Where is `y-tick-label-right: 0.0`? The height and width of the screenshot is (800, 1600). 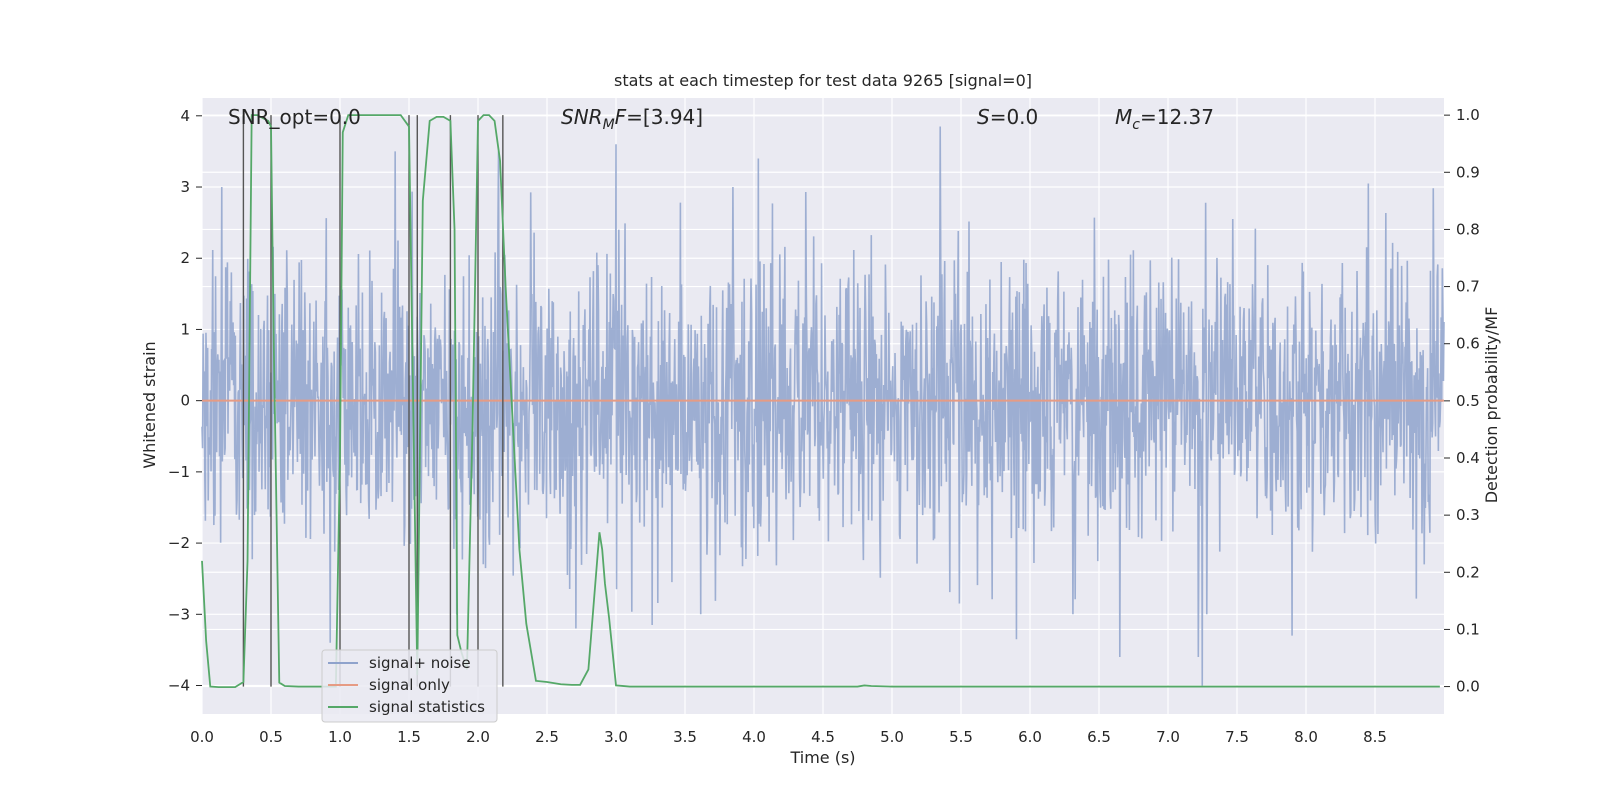 y-tick-label-right: 0.0 is located at coordinates (1468, 687).